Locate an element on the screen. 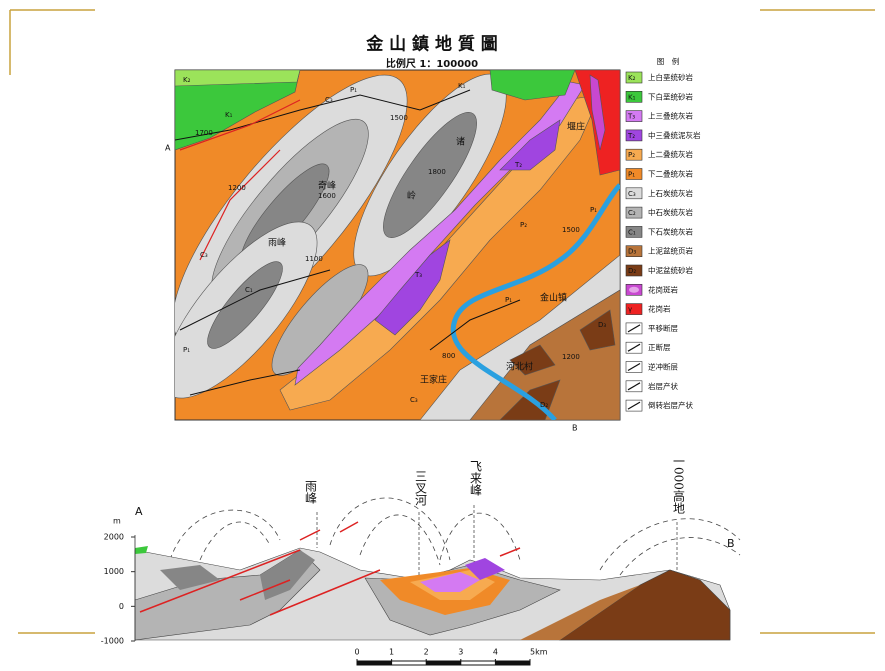 Image resolution: width=885 pixels, height=671 pixels. elevation: 1800 is located at coordinates (437, 172).